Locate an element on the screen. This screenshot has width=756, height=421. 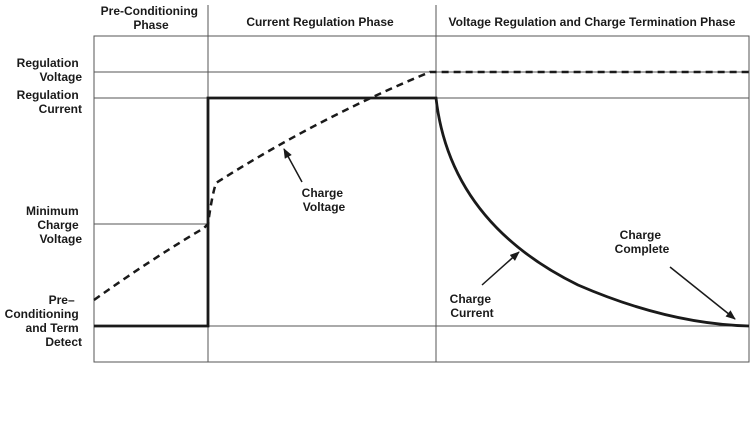
label-charge-complete: Charge Complete is located at coordinates (642, 242).